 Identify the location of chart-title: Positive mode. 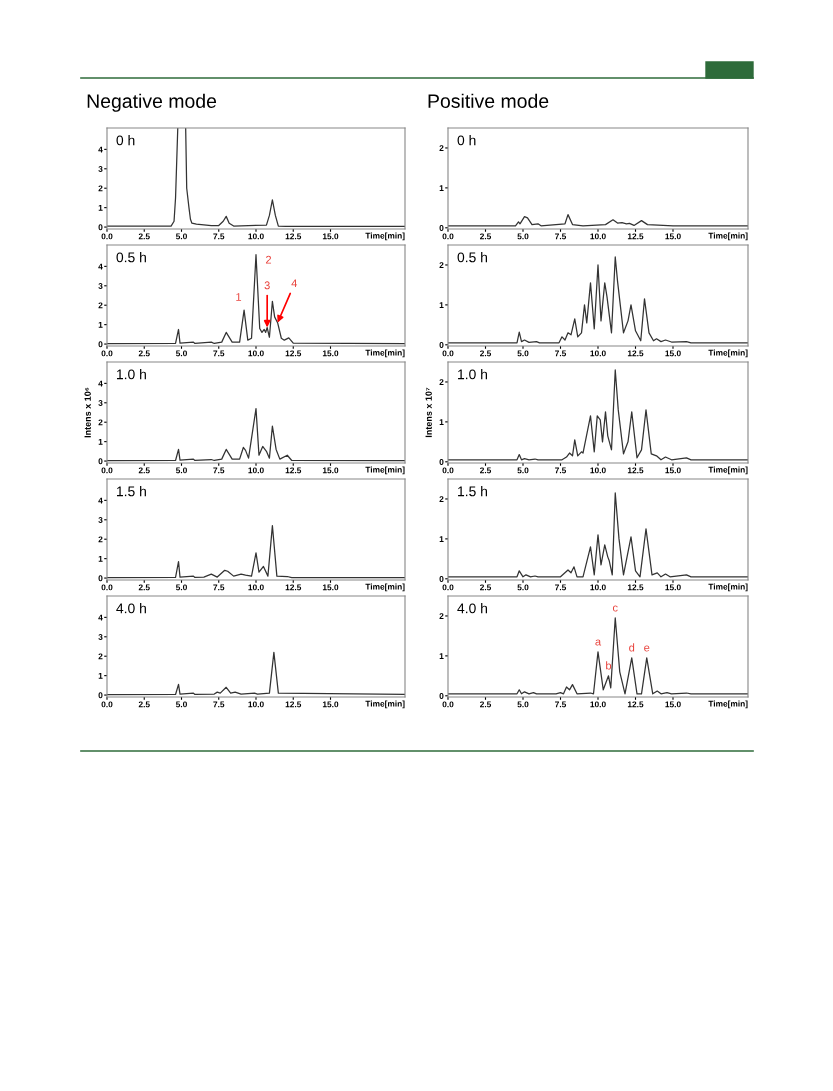
(488, 100).